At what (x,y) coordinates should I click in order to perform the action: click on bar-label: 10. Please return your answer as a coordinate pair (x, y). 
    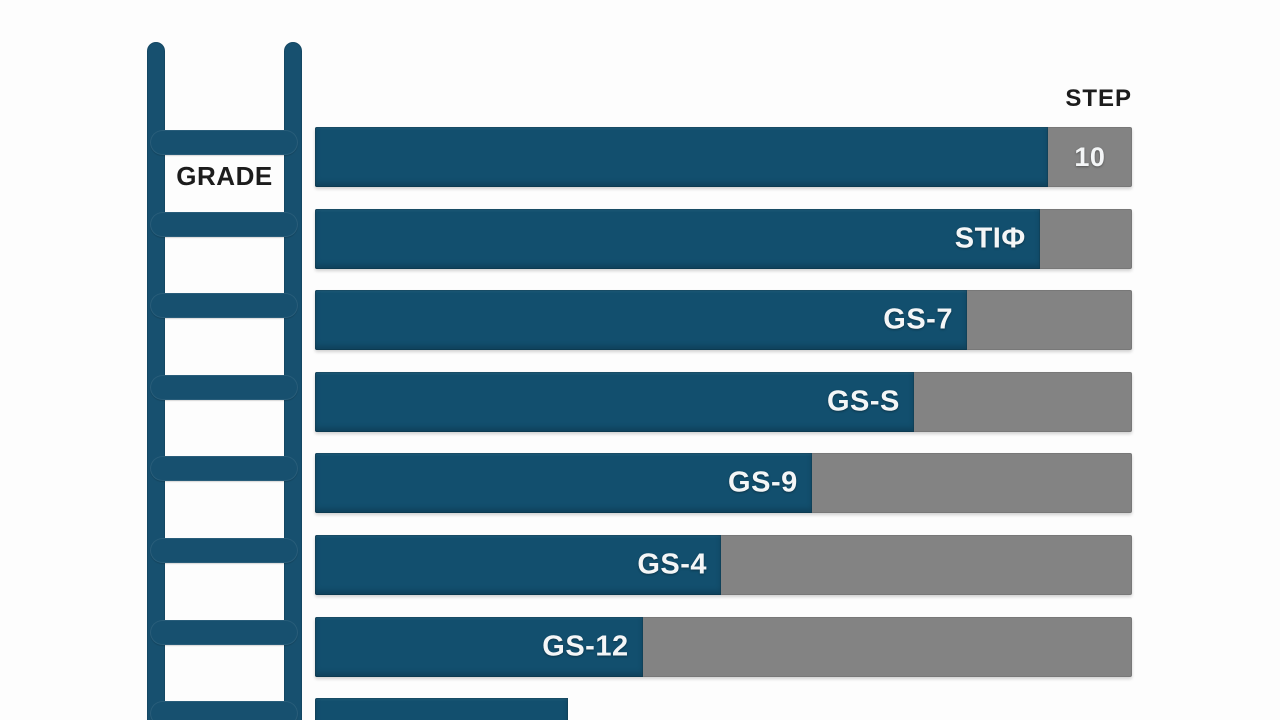
    Looking at the image, I should click on (1090, 156).